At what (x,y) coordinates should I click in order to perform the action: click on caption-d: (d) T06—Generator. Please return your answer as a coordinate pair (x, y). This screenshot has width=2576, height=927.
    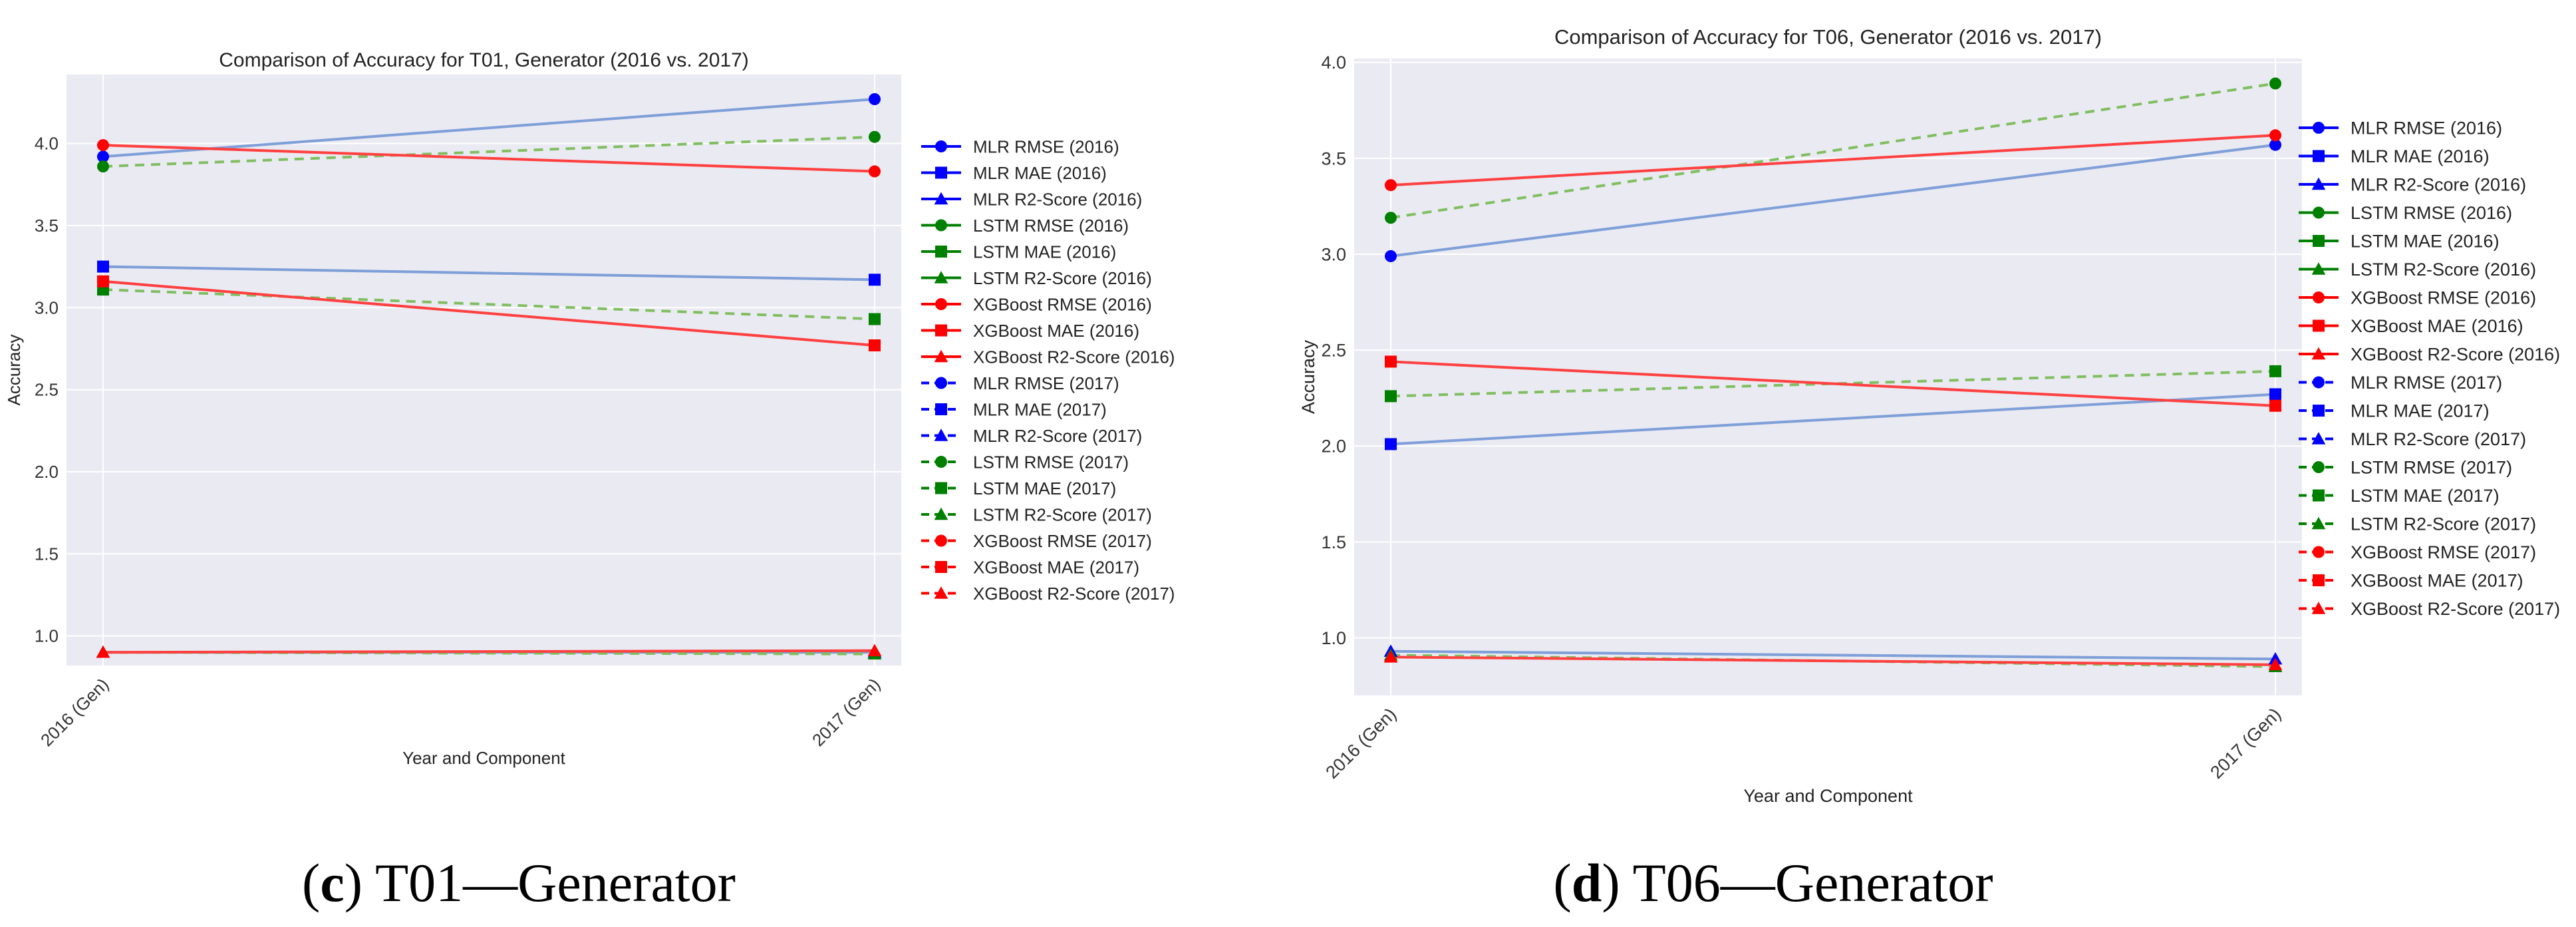
    Looking at the image, I should click on (1773, 882).